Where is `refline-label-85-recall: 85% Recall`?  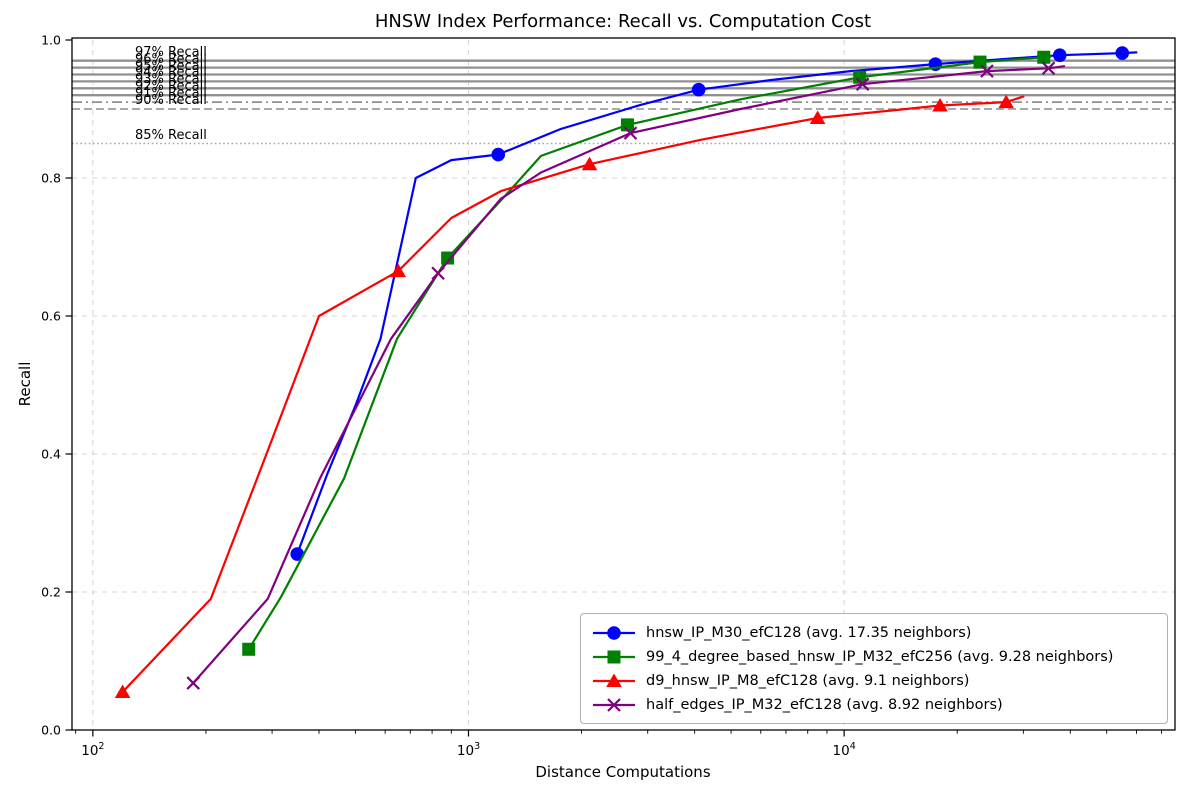 refline-label-85-recall: 85% Recall is located at coordinates (171, 135).